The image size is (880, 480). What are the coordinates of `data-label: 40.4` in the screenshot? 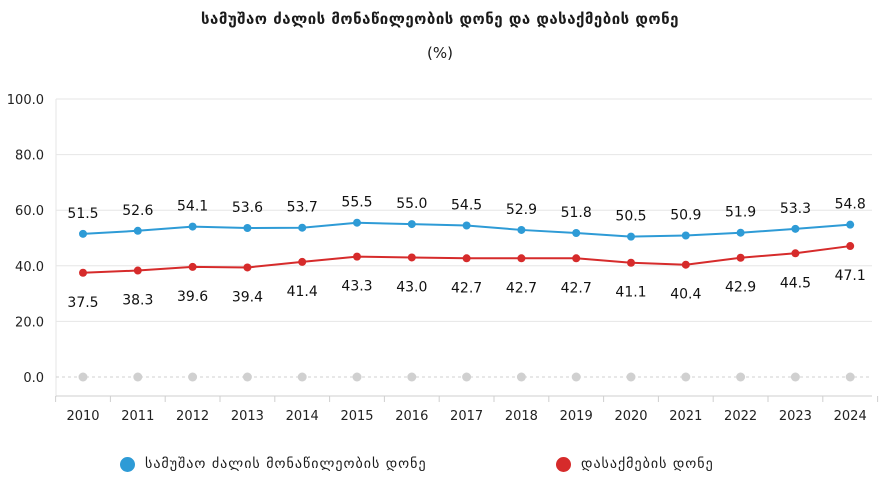 It's located at (685, 295).